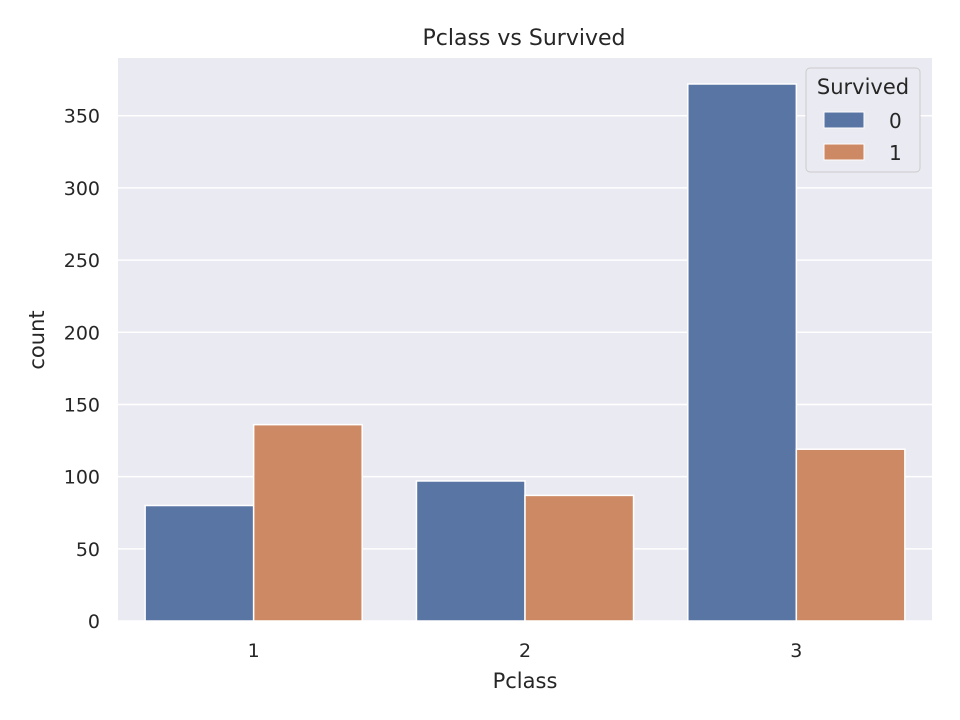 This screenshot has width=960, height=720. I want to click on y-tick-label: 300, so click(82, 189).